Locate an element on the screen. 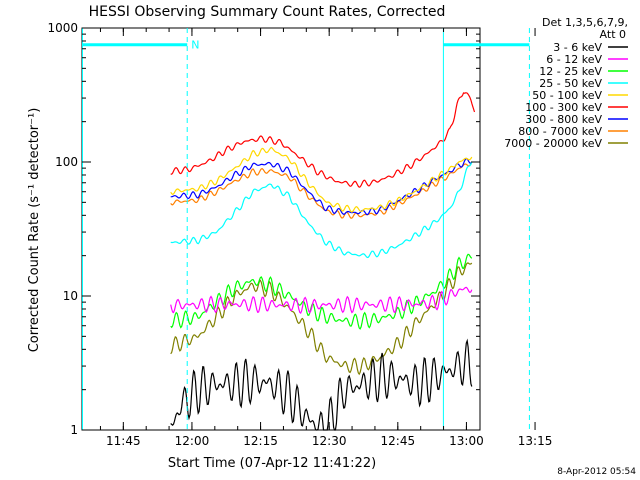 The width and height of the screenshot is (640, 480). x-tick-label: 11:45 is located at coordinates (123, 441).